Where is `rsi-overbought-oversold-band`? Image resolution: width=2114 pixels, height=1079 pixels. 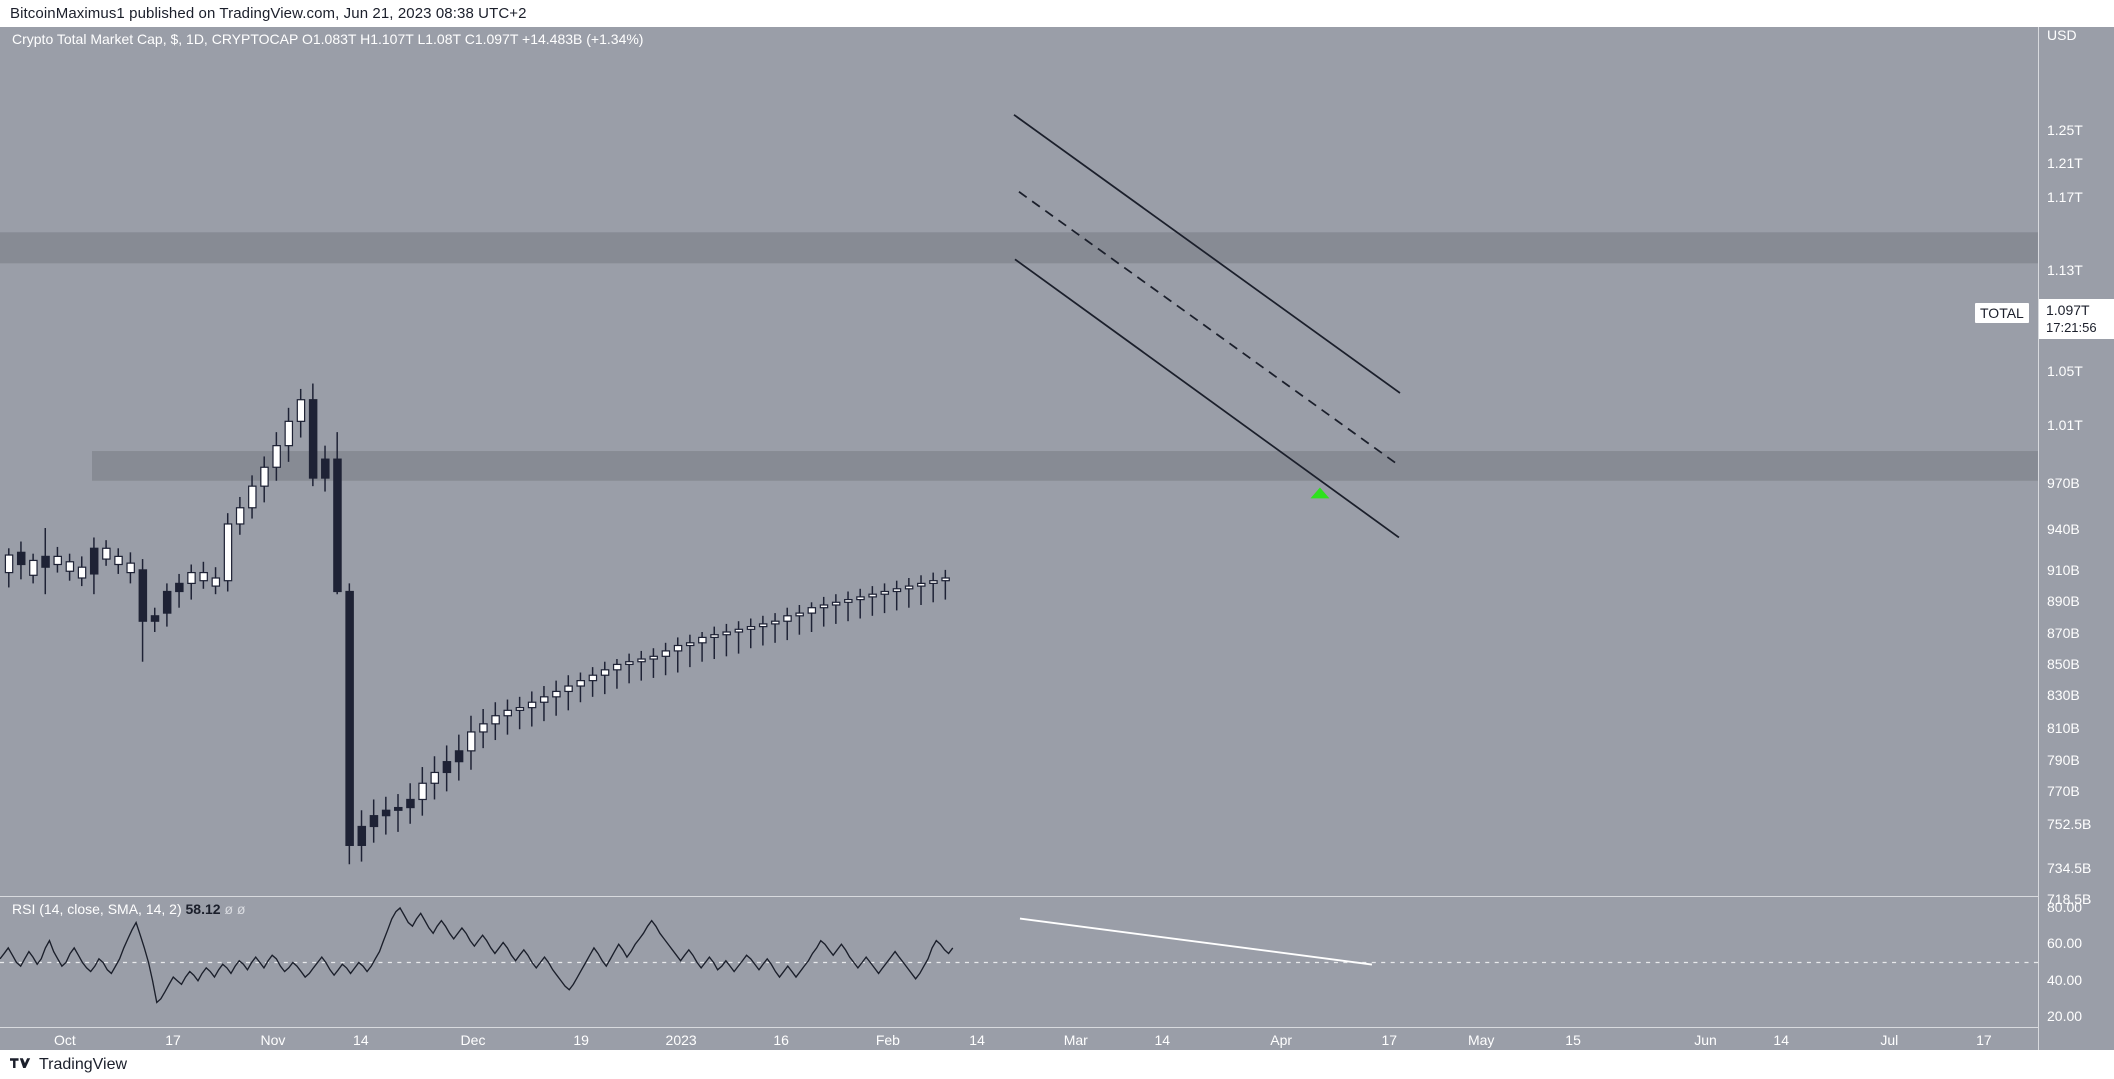
rsi-overbought-oversold-band is located at coordinates (1019, 962).